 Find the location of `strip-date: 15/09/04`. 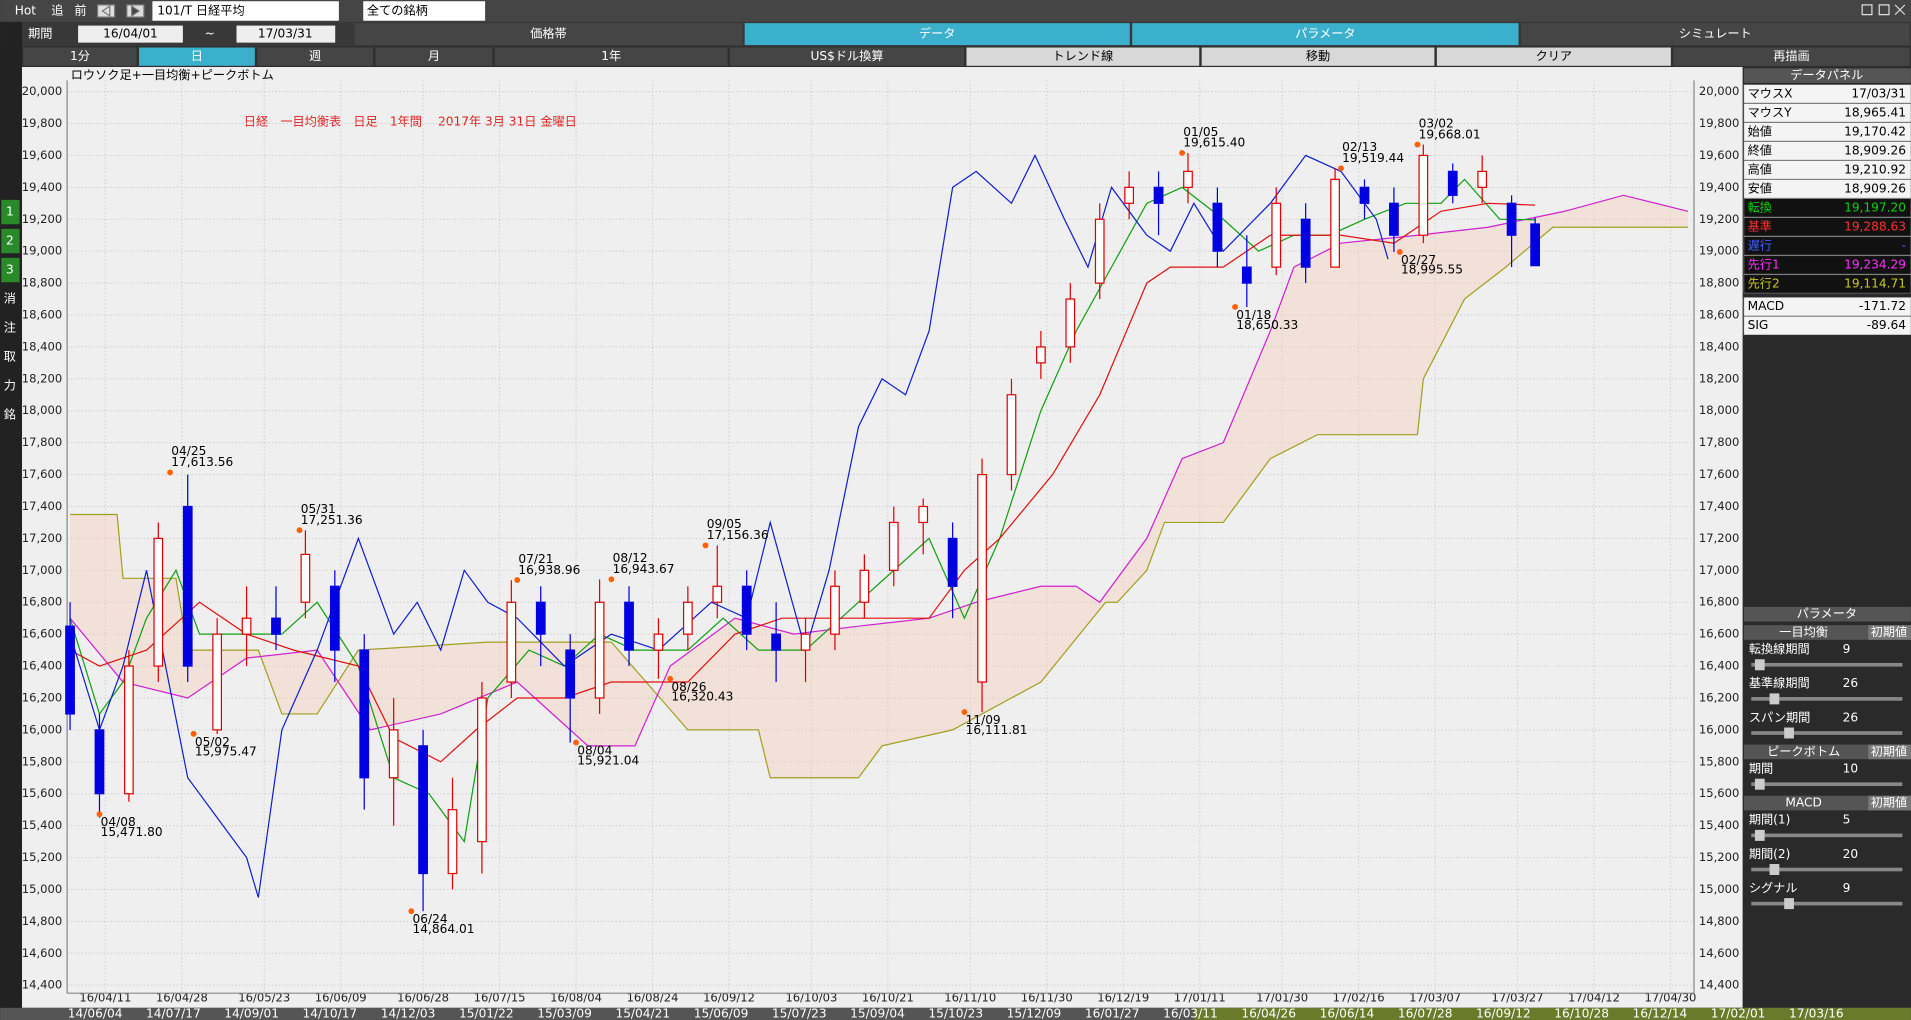

strip-date: 15/09/04 is located at coordinates (877, 1013).